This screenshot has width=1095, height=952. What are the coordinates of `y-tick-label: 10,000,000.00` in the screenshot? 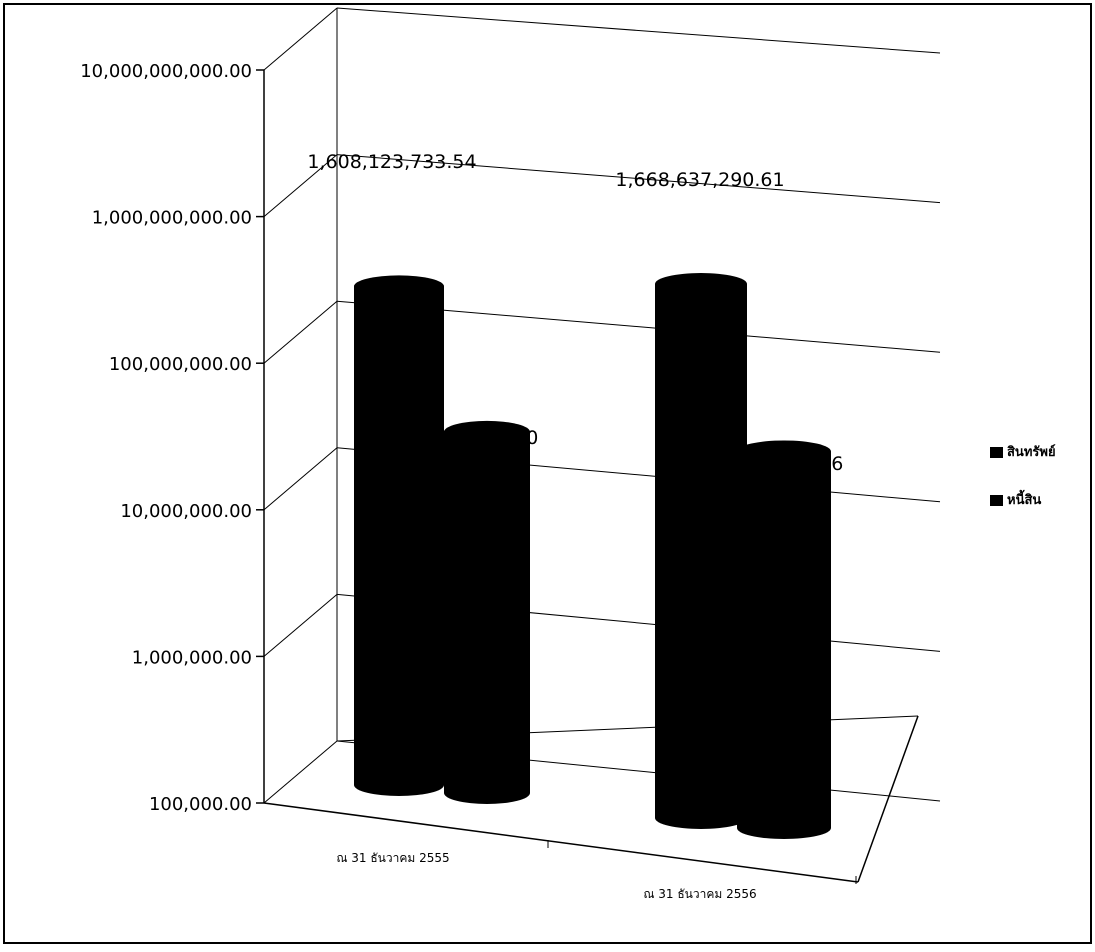 It's located at (186, 511).